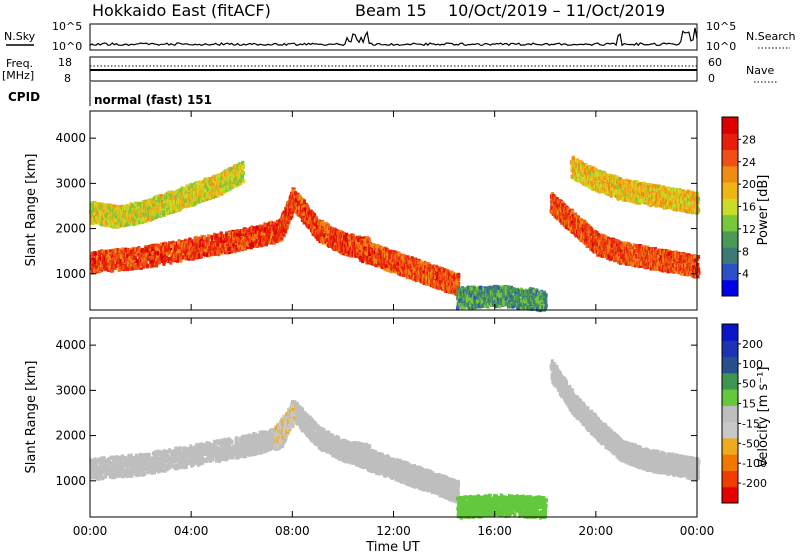 Image resolution: width=800 pixels, height=554 pixels. What do you see at coordinates (24, 97) in the screenshot?
I see `cpid-label: CPID` at bounding box center [24, 97].